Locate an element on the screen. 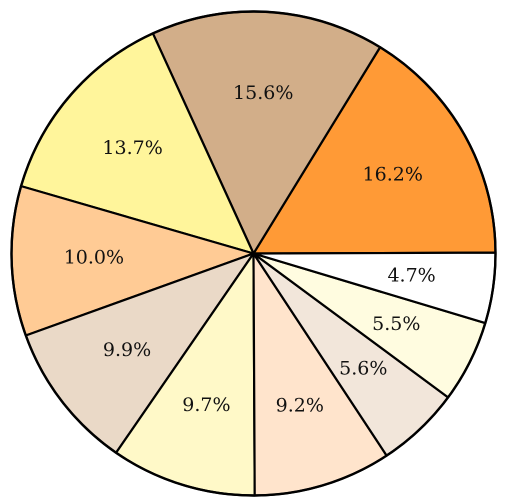  pie-slice-label-5: 9.9% is located at coordinates (127, 350).